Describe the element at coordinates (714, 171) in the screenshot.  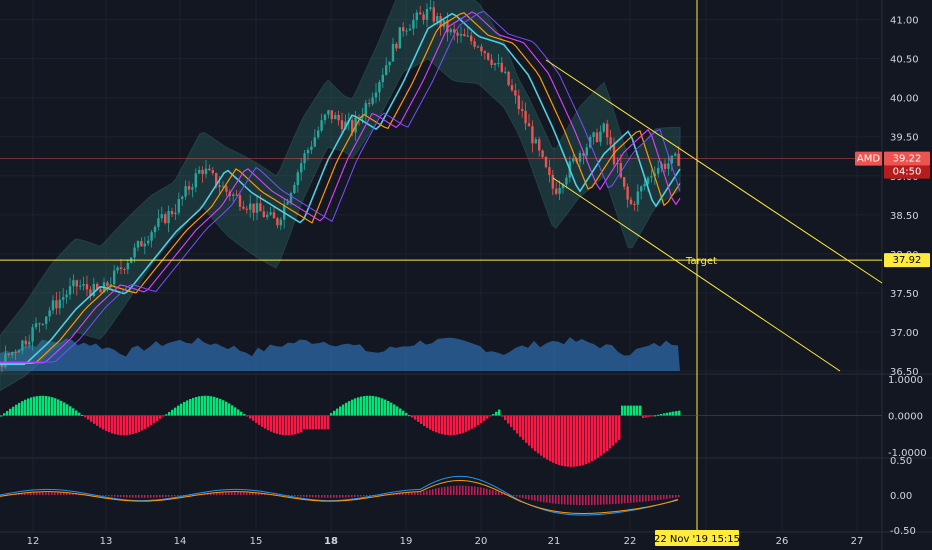
I see `channel-upper-line` at that location.